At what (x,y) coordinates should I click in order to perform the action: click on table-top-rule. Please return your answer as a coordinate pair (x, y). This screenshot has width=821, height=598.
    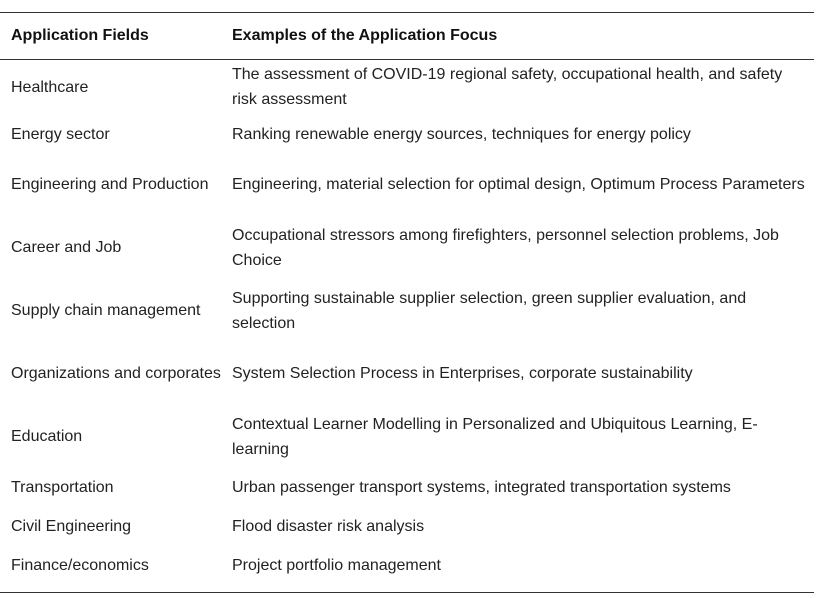
    Looking at the image, I should click on (407, 12).